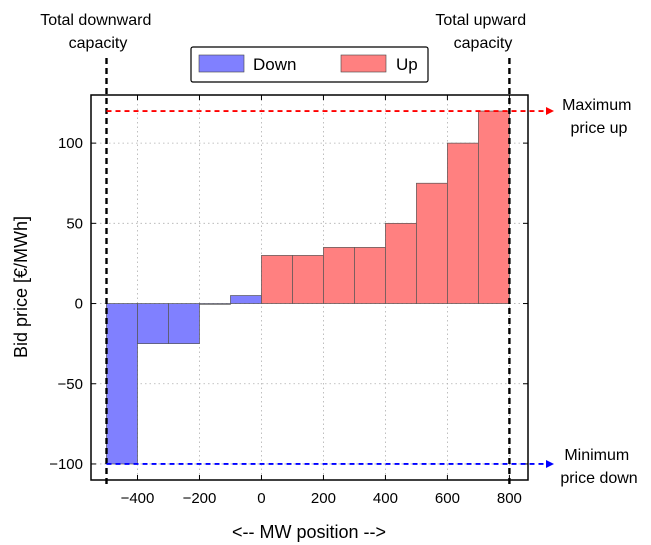 The width and height of the screenshot is (651, 545). Describe the element at coordinates (274, 64) in the screenshot. I see `legend-label-down: Down` at that location.